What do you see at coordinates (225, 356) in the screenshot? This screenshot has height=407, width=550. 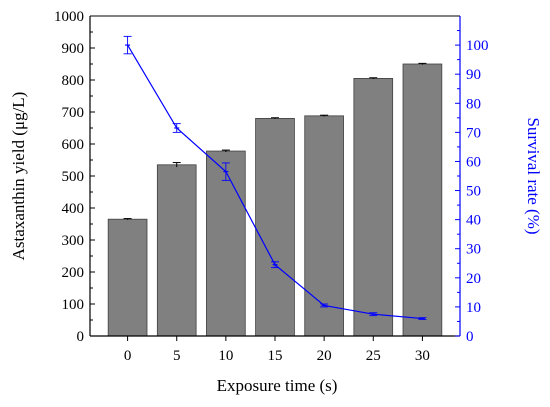 I see `x-tick-label: 10` at bounding box center [225, 356].